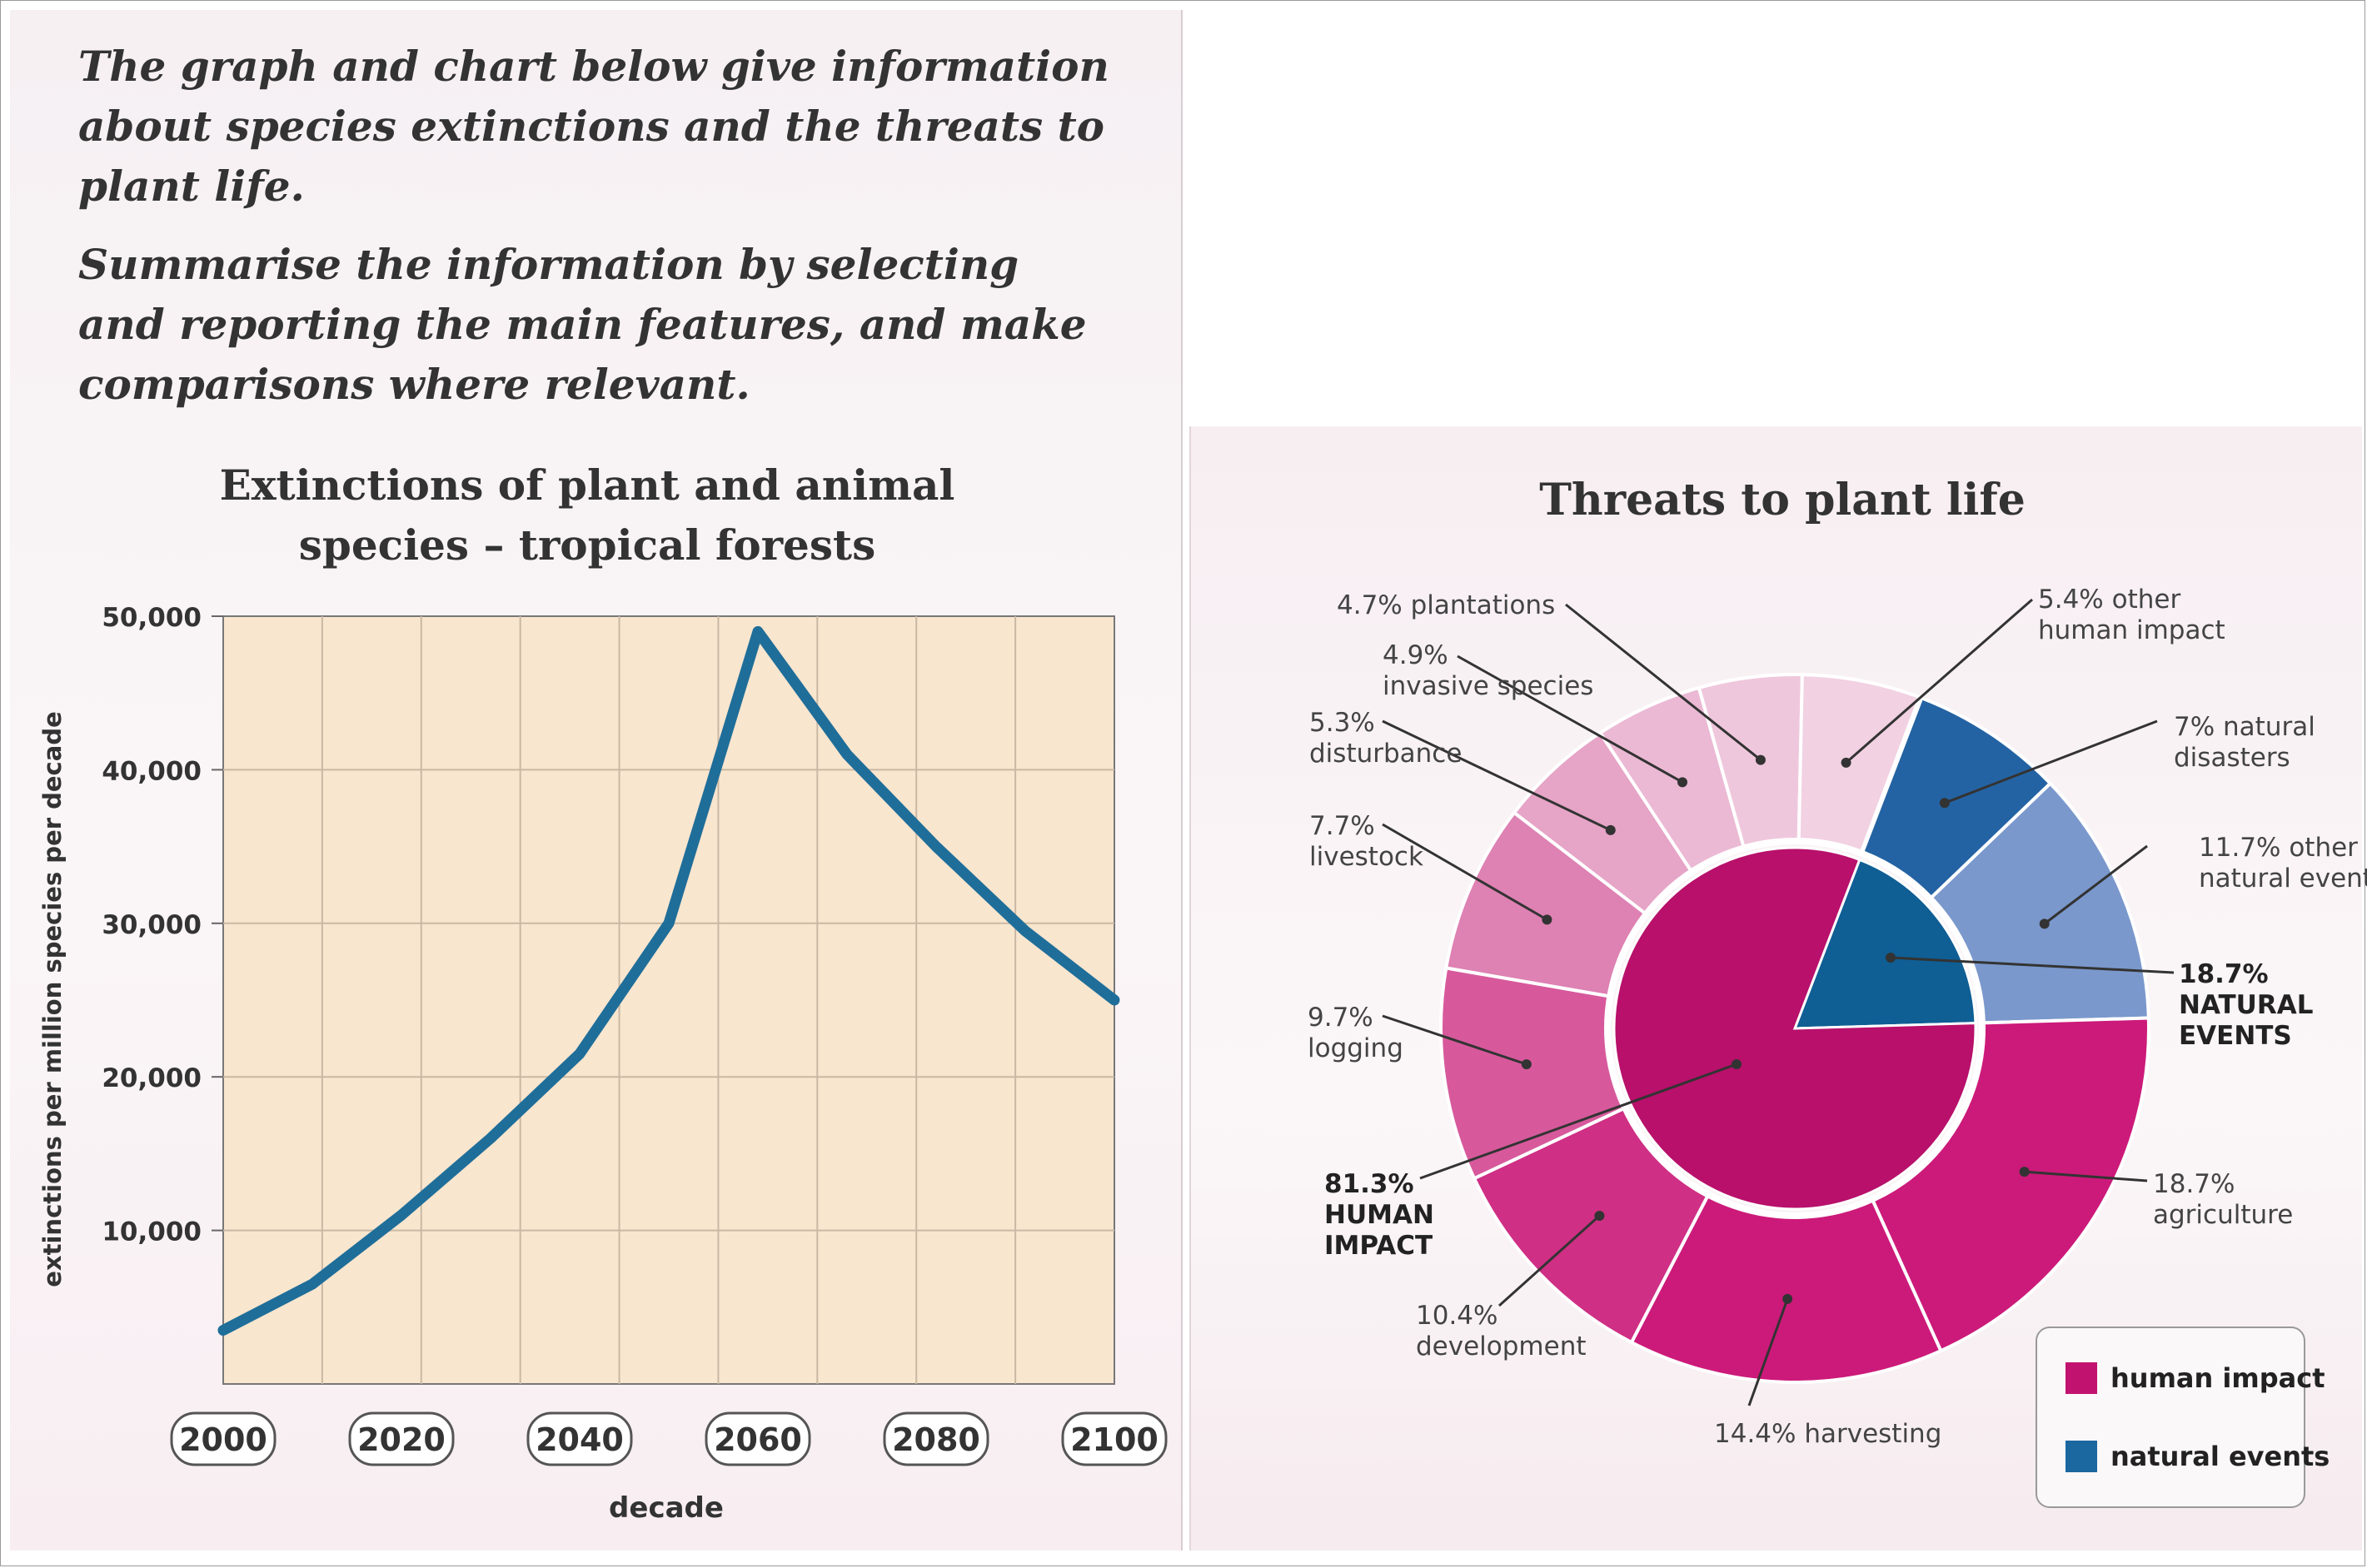 This screenshot has width=2367, height=1568. I want to click on x-tick-label: 2020, so click(401, 1439).